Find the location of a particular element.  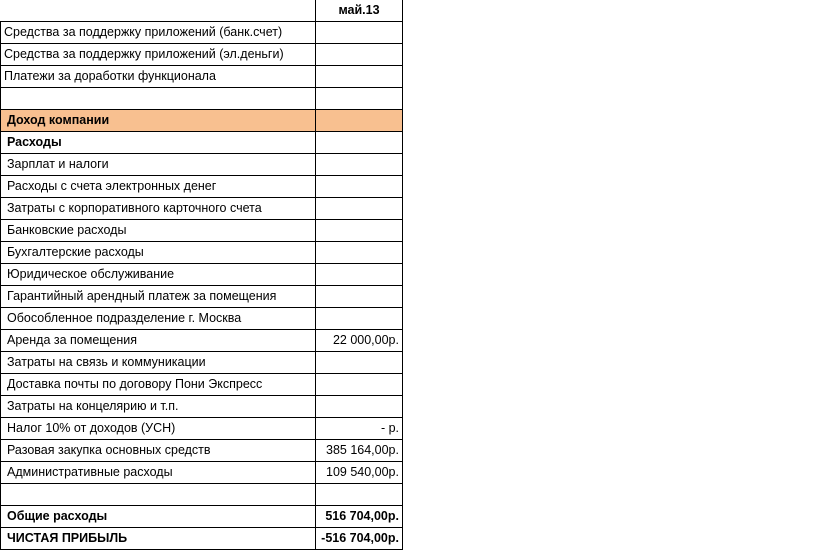

table-row: Банковские расходы is located at coordinates (201, 230).